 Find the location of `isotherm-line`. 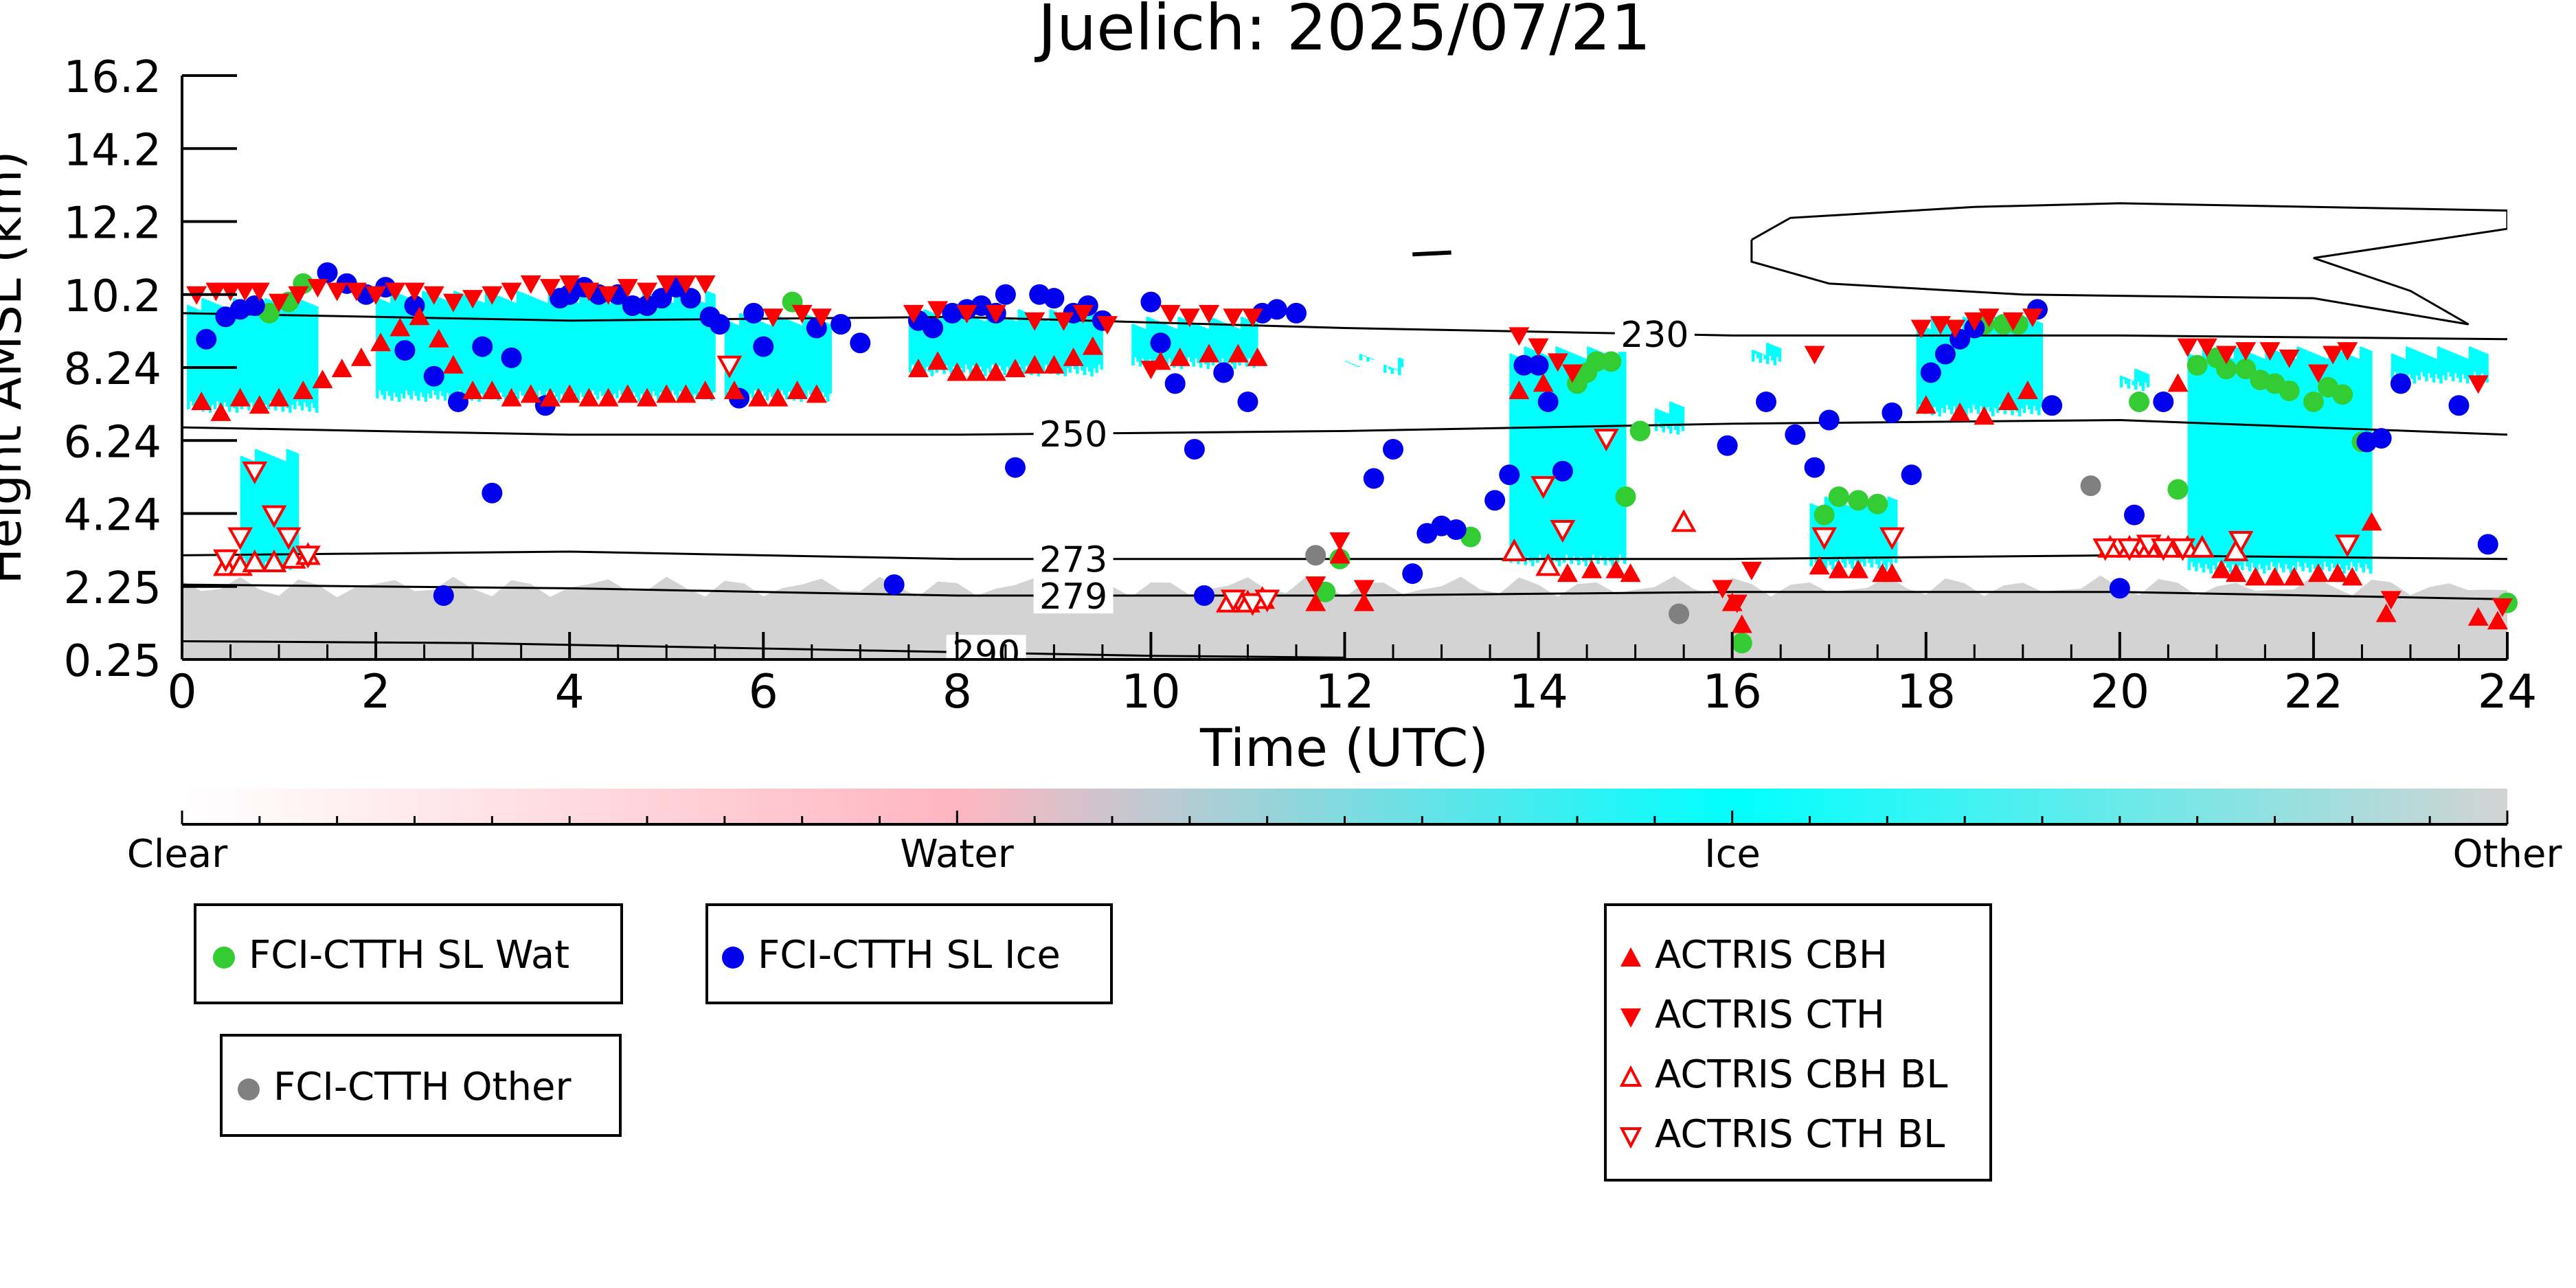

isotherm-line is located at coordinates (1344, 326).